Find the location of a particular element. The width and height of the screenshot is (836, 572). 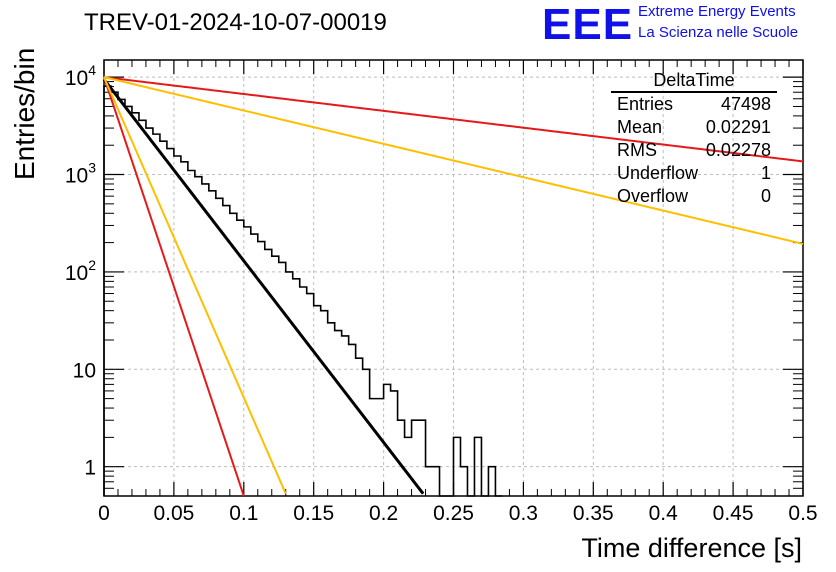

eee-logo: EEE is located at coordinates (588, 24).